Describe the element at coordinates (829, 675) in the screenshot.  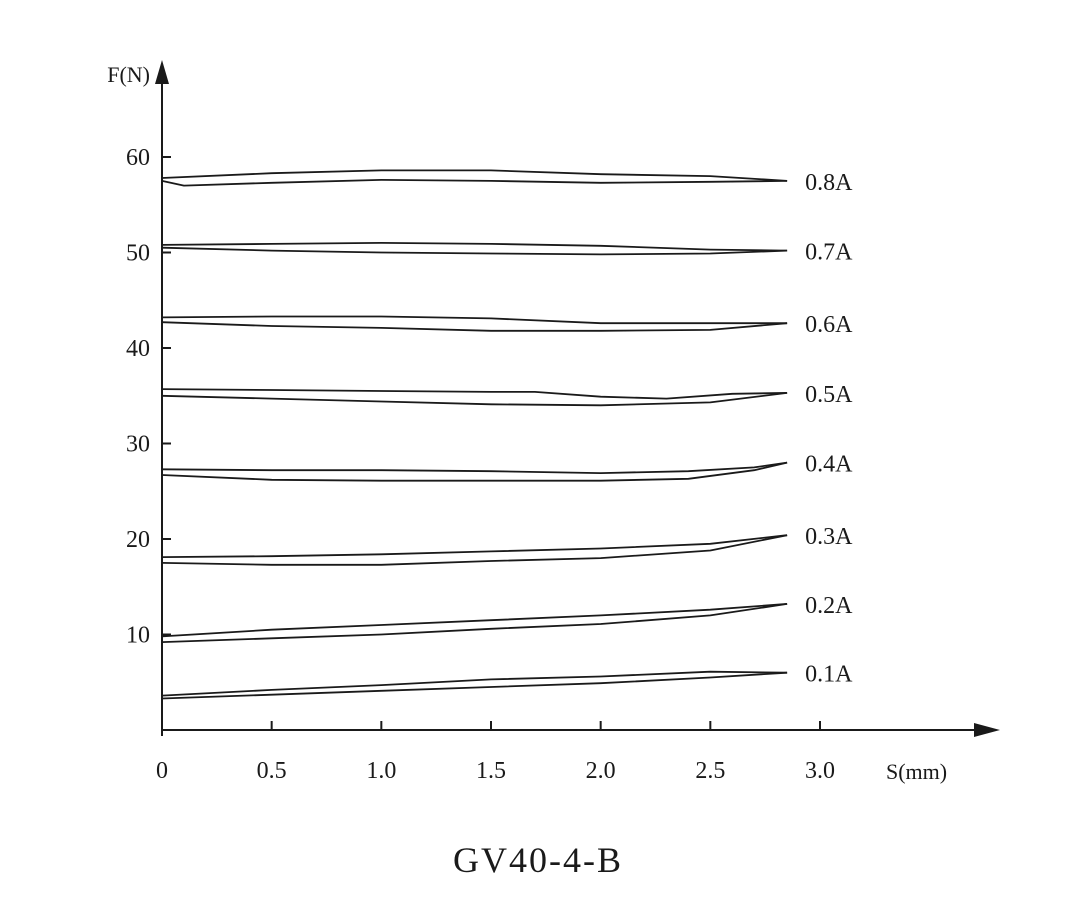
I see `series-label: 0.1A` at that location.